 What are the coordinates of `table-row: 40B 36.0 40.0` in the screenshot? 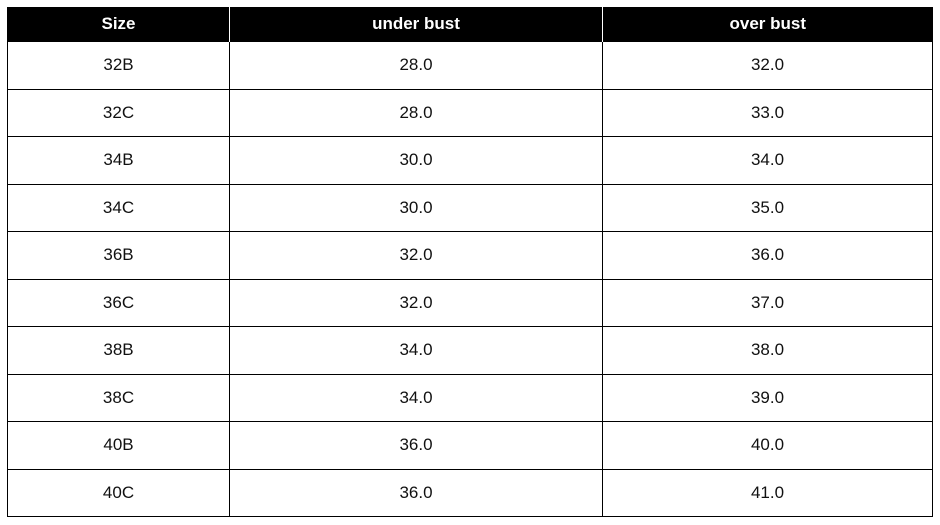 It's located at (470, 445).